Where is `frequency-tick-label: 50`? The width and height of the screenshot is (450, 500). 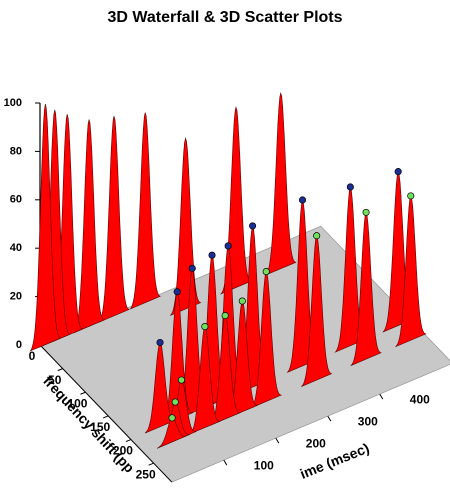 frequency-tick-label: 50 is located at coordinates (55, 380).